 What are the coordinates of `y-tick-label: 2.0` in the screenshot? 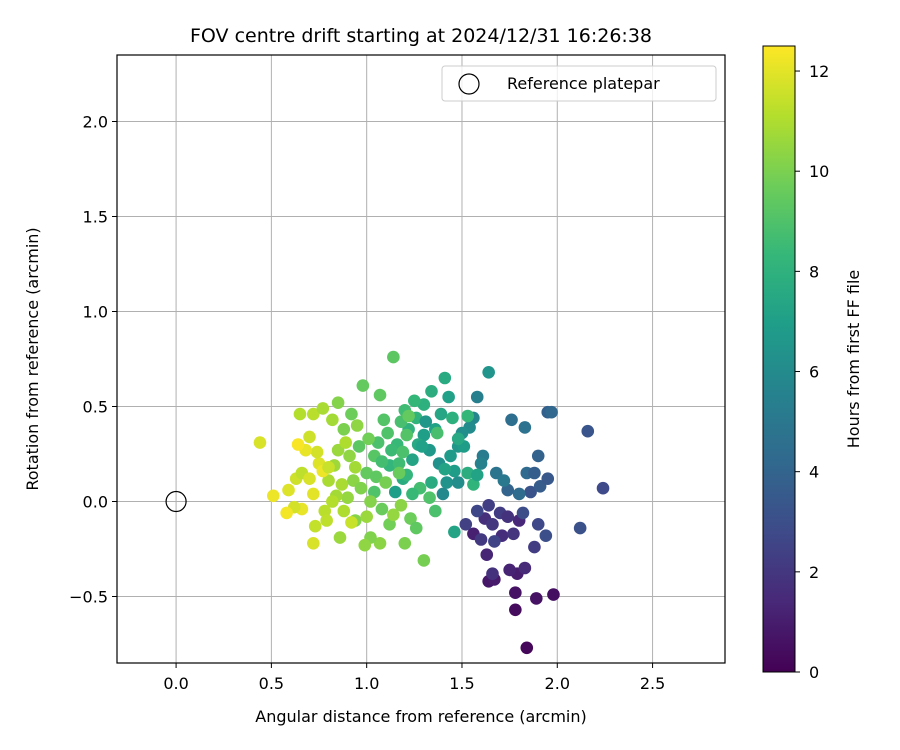 It's located at (95, 122).